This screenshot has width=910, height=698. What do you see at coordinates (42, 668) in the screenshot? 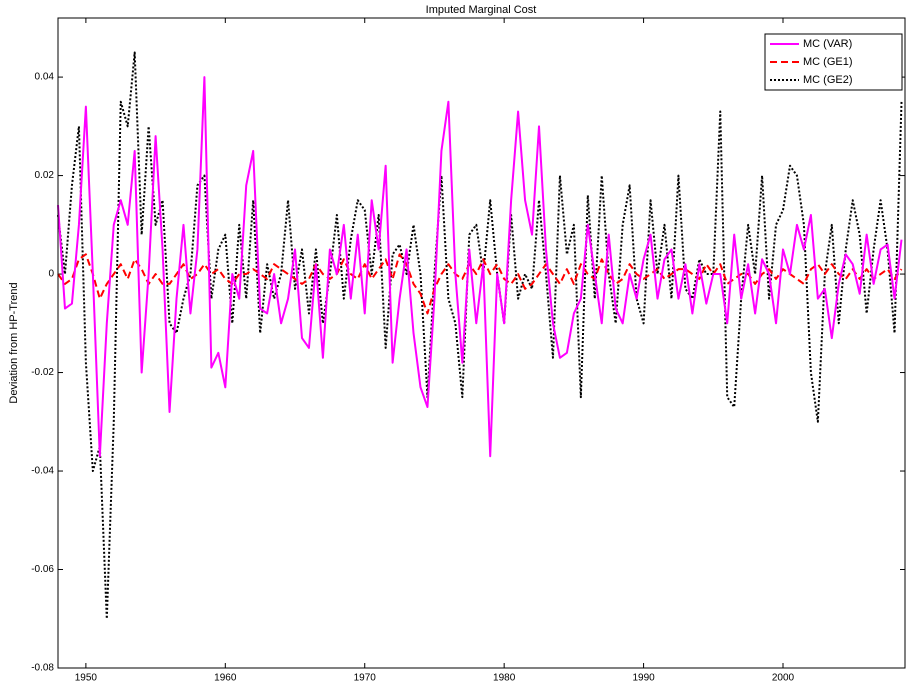
I see `y-tick-label: -0.08` at bounding box center [42, 668].